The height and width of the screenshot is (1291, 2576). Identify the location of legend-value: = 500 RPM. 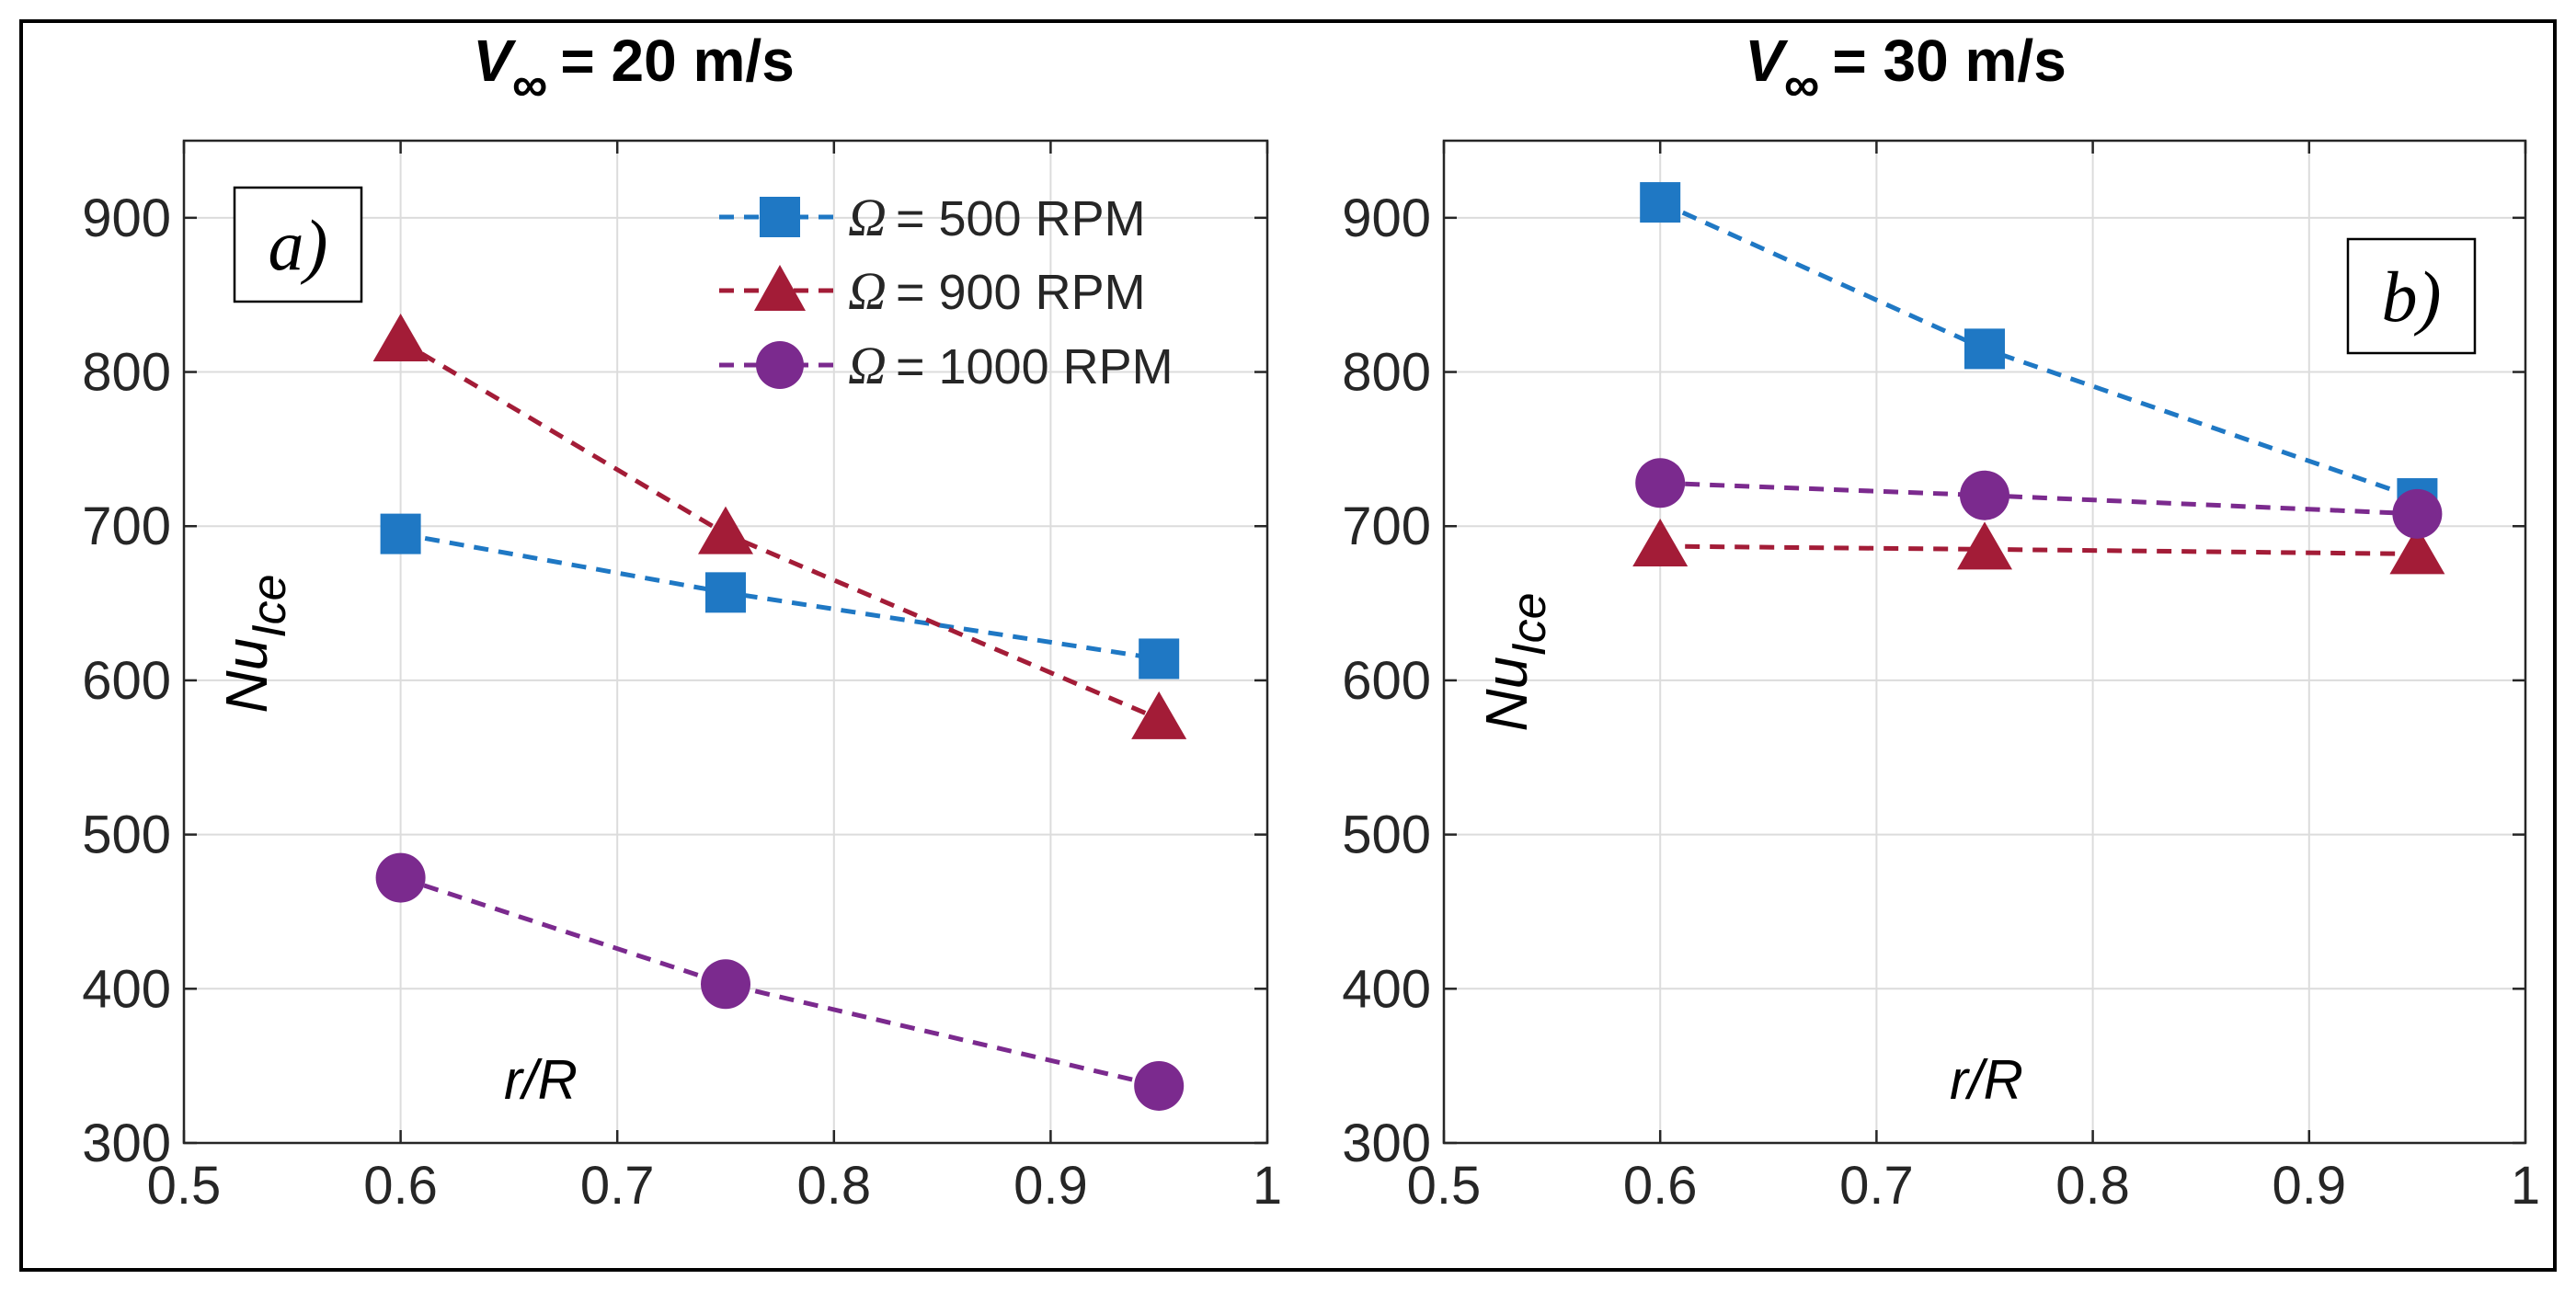
(1021, 218).